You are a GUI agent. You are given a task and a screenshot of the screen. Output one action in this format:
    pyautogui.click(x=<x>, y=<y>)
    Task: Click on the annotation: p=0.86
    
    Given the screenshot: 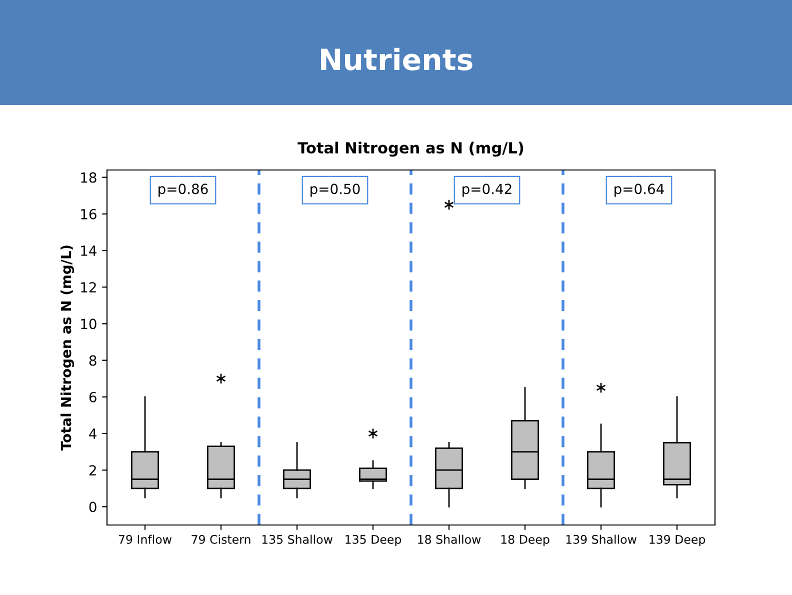 What is the action you would take?
    pyautogui.click(x=183, y=190)
    